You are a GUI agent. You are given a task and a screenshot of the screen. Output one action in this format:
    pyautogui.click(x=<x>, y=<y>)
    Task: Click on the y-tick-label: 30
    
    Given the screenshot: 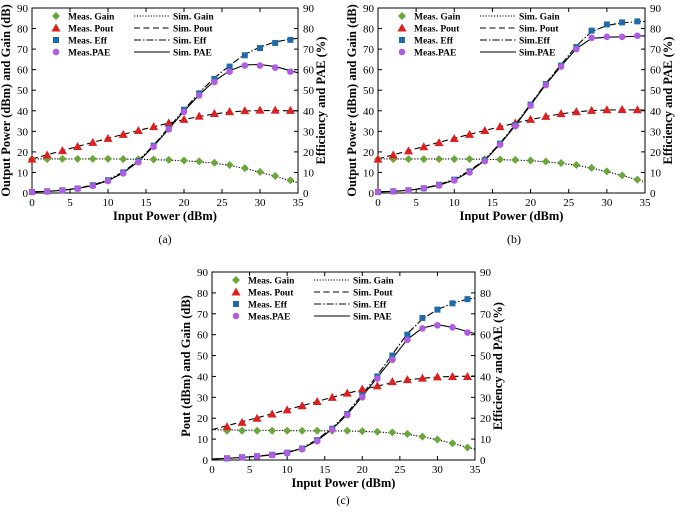 What is the action you would take?
    pyautogui.click(x=369, y=132)
    